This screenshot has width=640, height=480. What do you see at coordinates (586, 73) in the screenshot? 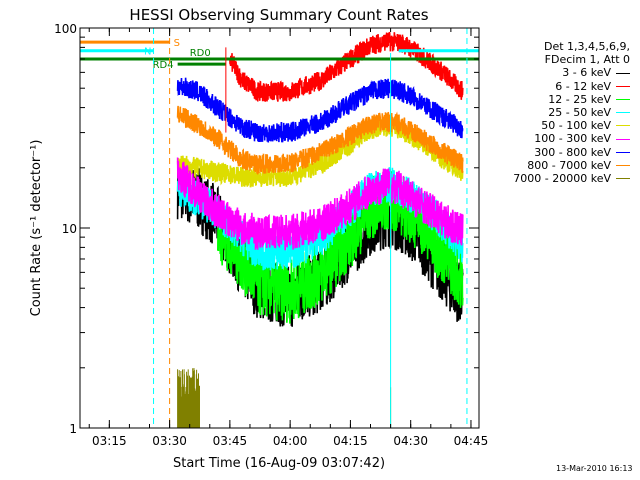
I see `legend-label: 3 - 6 keV` at bounding box center [586, 73].